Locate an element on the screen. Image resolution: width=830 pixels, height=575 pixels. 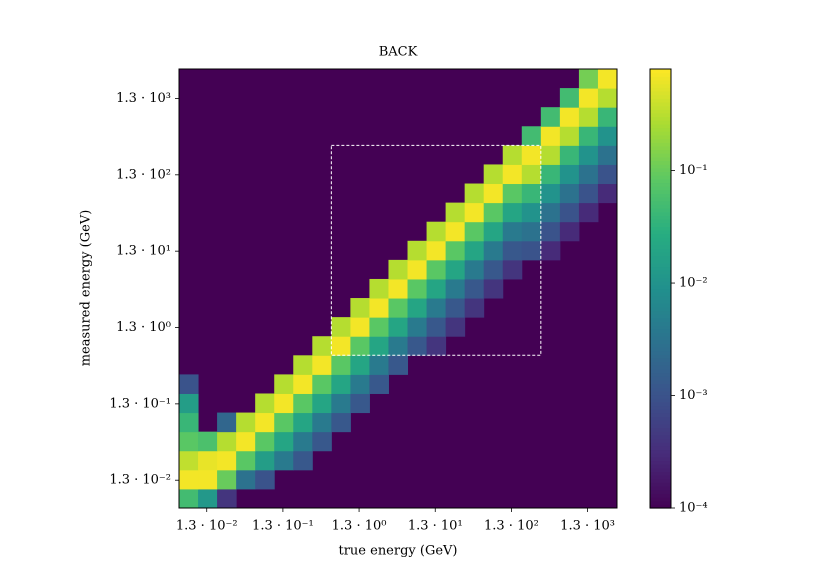
x-tick-label: 1.3 · 10⁻² is located at coordinates (207, 526).